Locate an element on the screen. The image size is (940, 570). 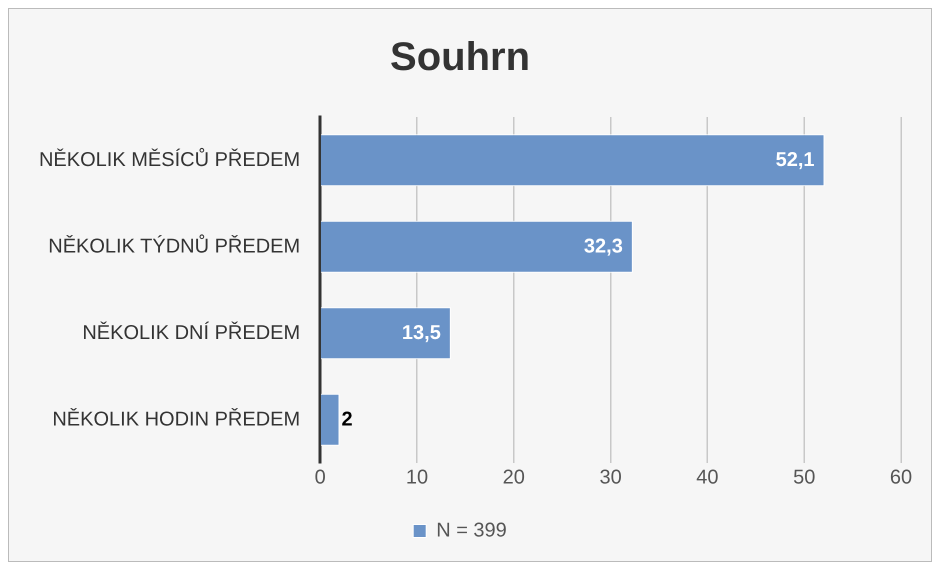
x-tick-label: 50 is located at coordinates (804, 477).